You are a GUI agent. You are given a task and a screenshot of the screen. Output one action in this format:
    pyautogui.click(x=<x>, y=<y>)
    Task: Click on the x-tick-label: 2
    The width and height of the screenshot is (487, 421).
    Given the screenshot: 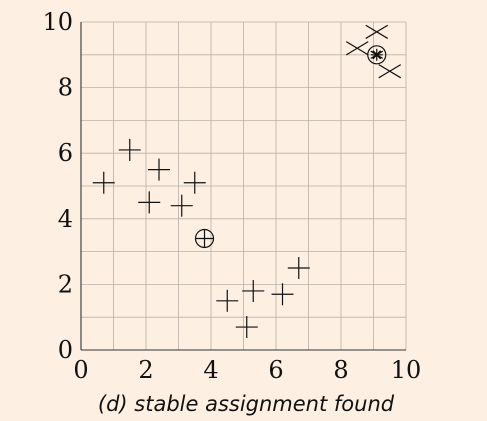 What is the action you would take?
    pyautogui.click(x=145, y=370)
    